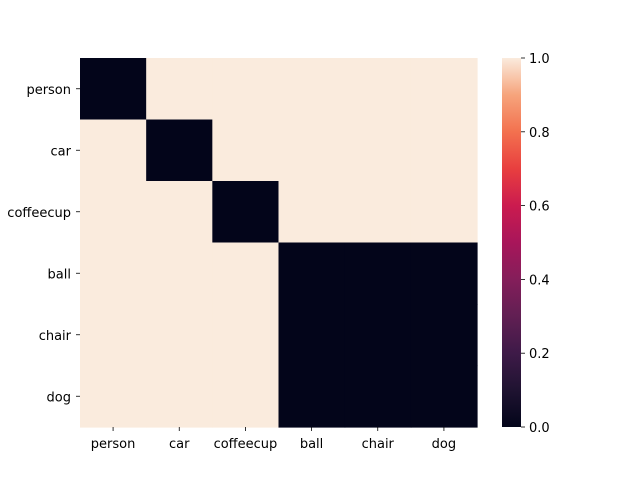 Image resolution: width=640 pixels, height=480 pixels. Describe the element at coordinates (48, 90) in the screenshot. I see `y-tick-label: person` at that location.